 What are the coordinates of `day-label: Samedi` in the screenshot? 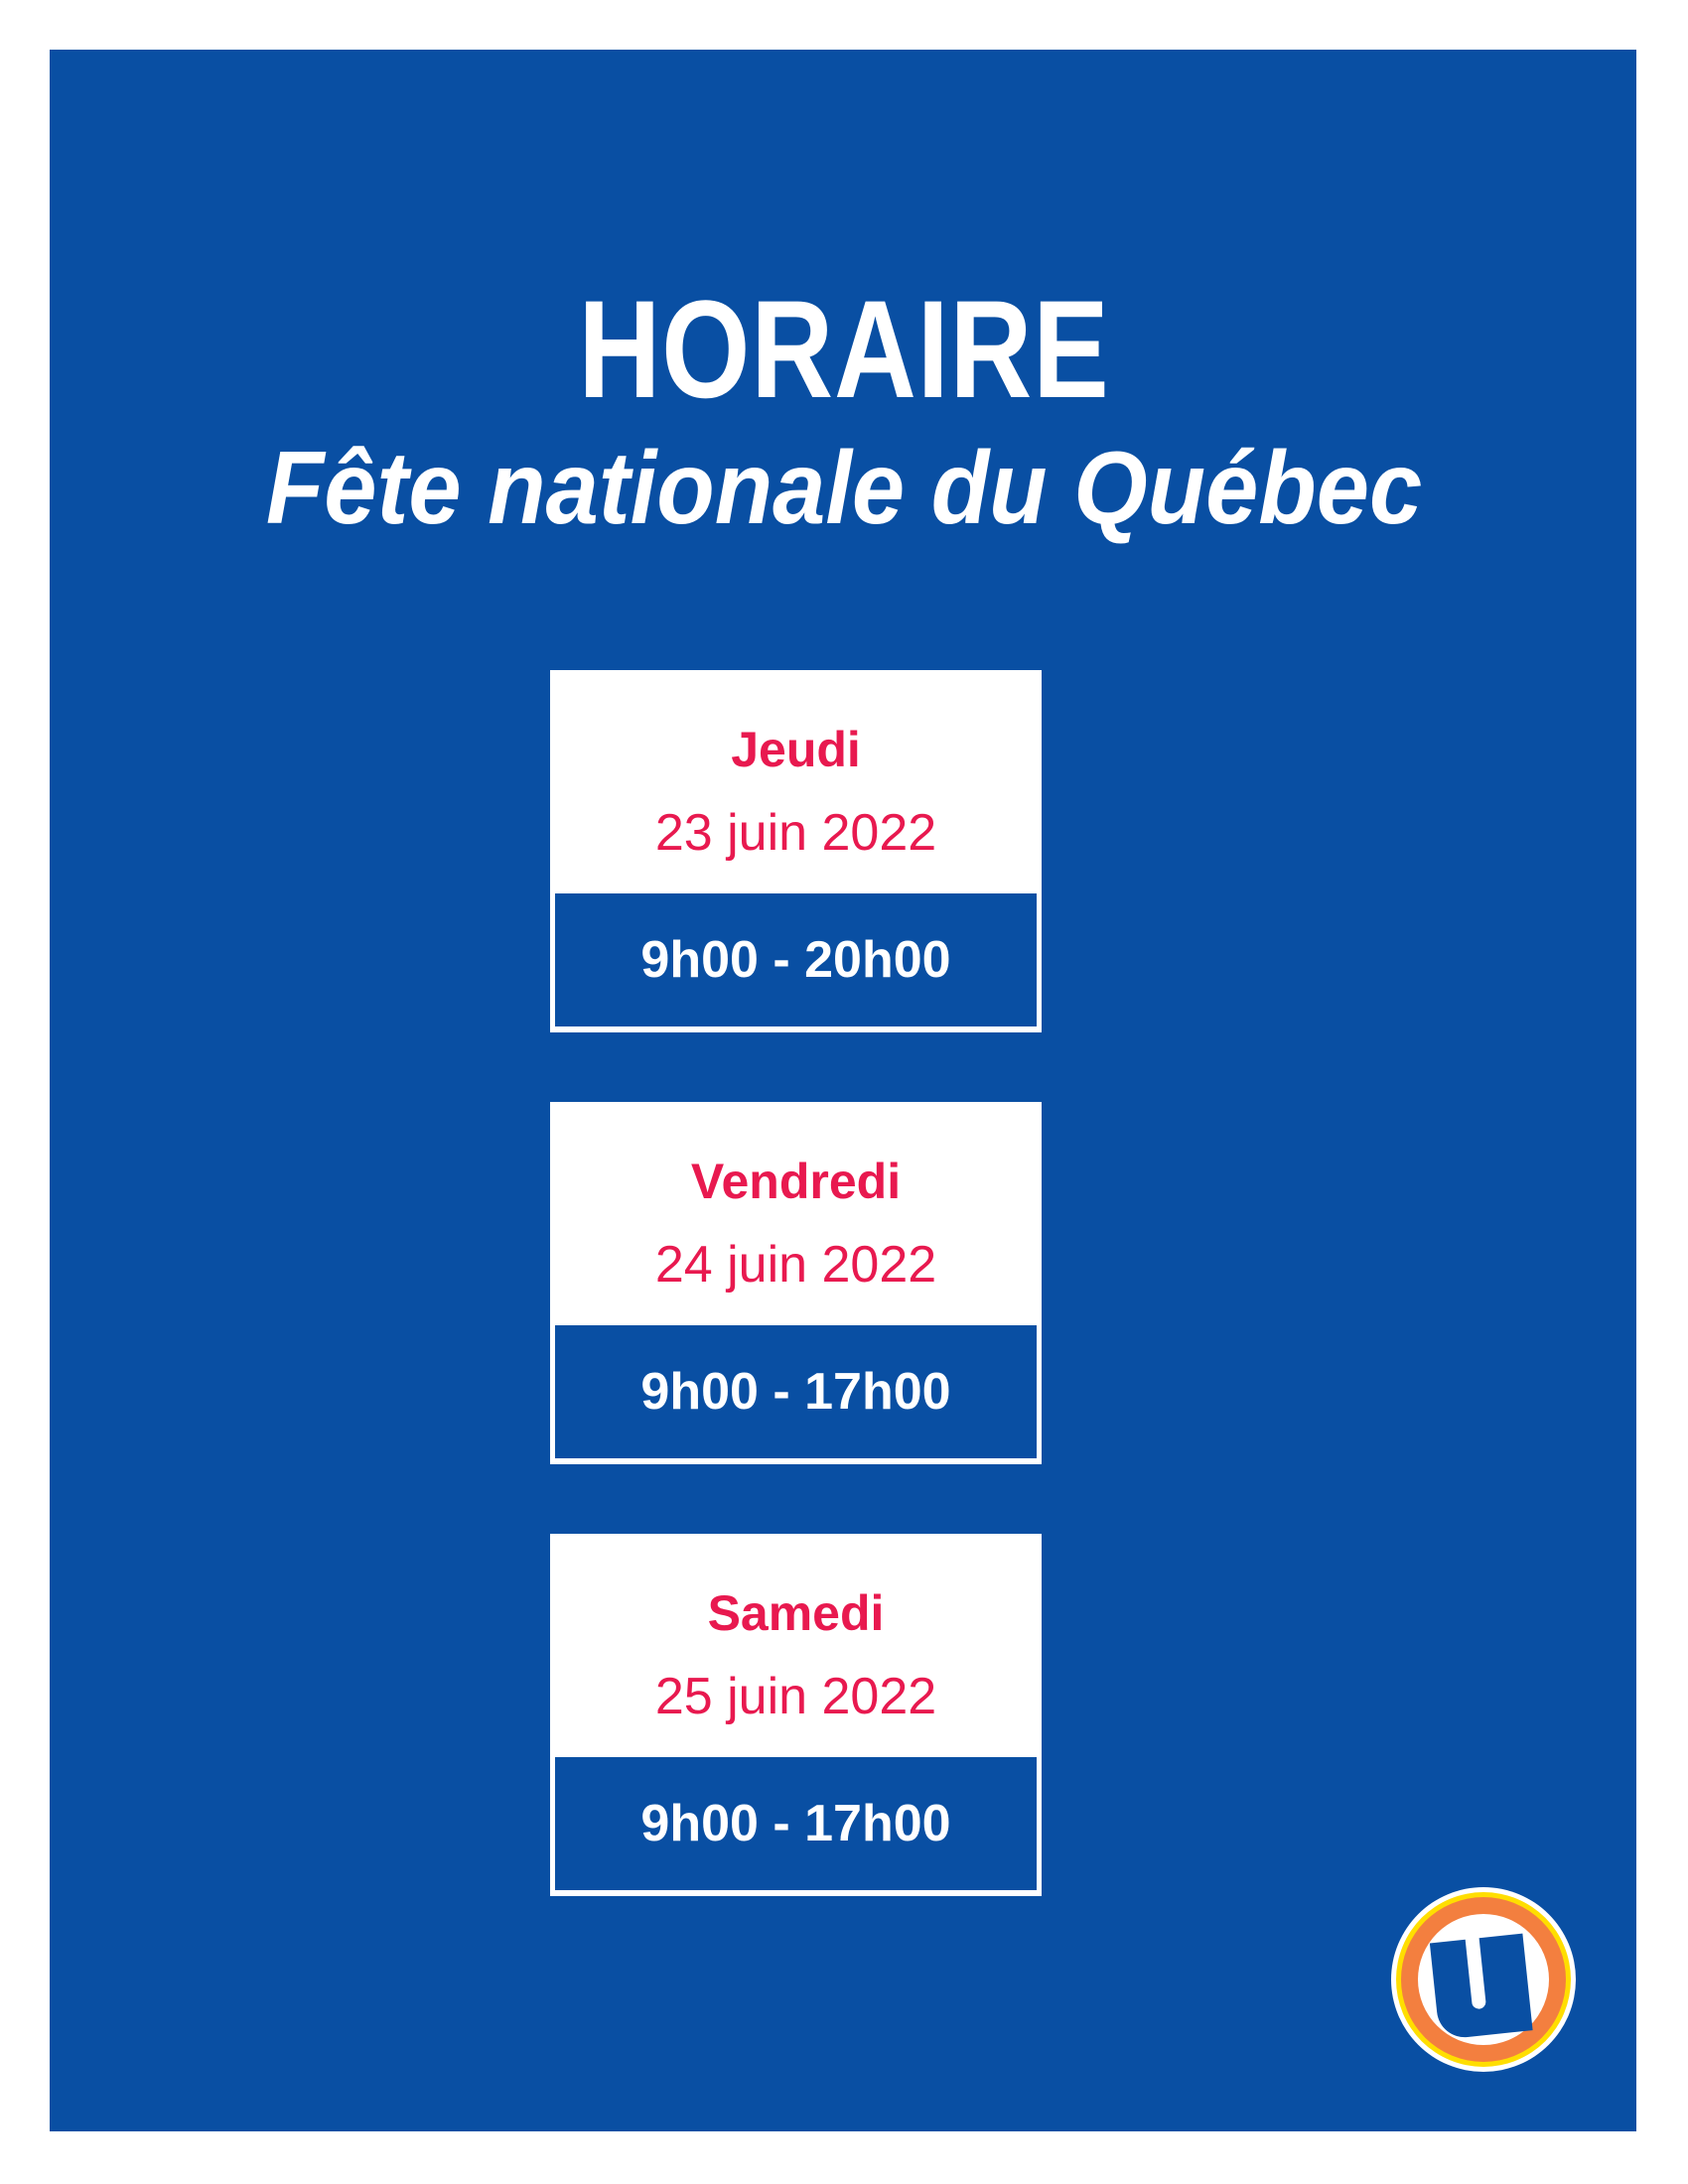 It's located at (796, 1613).